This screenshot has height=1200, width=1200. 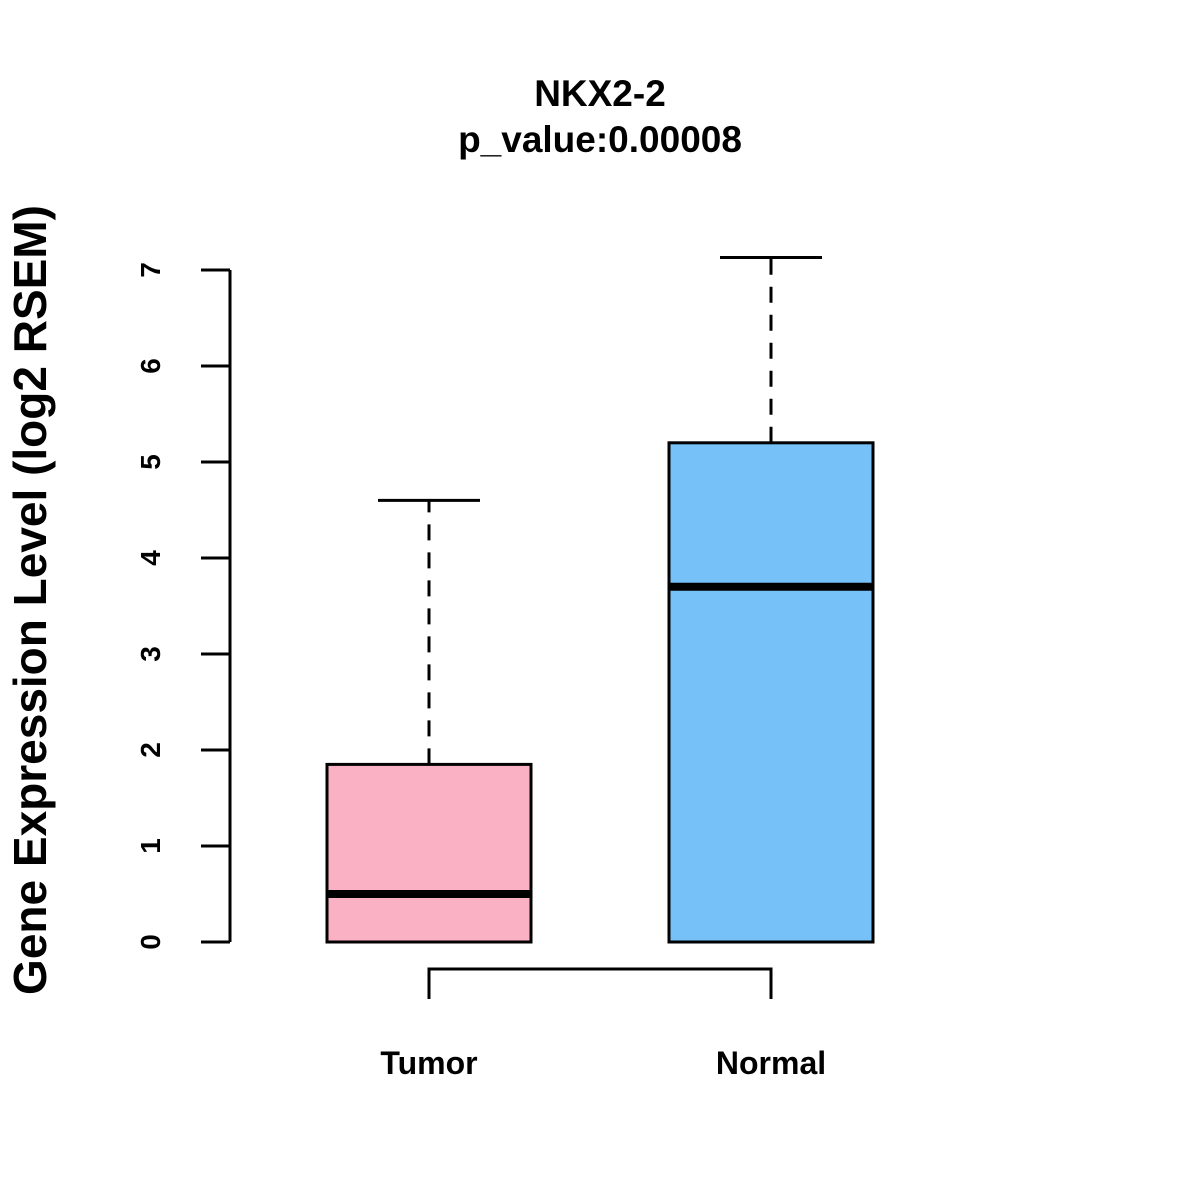 What do you see at coordinates (429, 721) in the screenshot?
I see `box-tumor` at bounding box center [429, 721].